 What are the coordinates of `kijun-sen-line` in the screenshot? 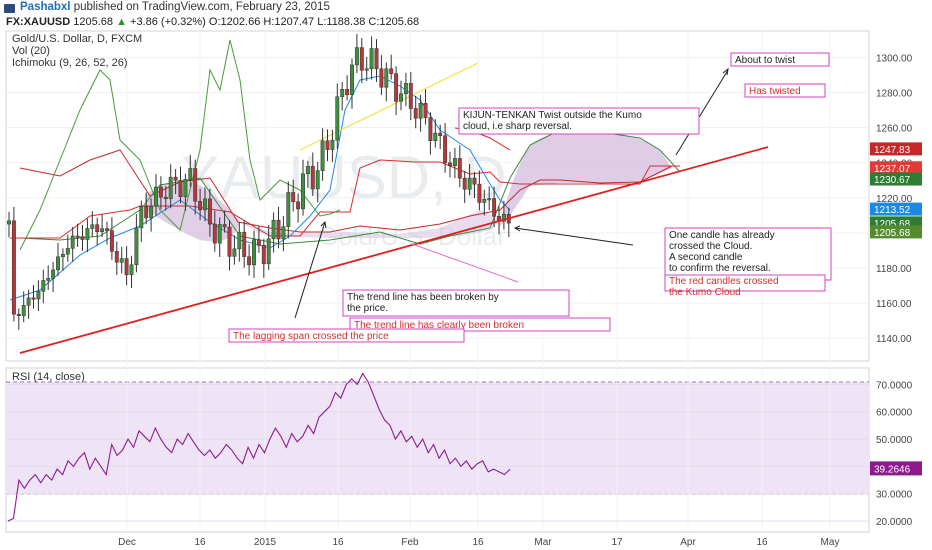 It's located at (345, 199).